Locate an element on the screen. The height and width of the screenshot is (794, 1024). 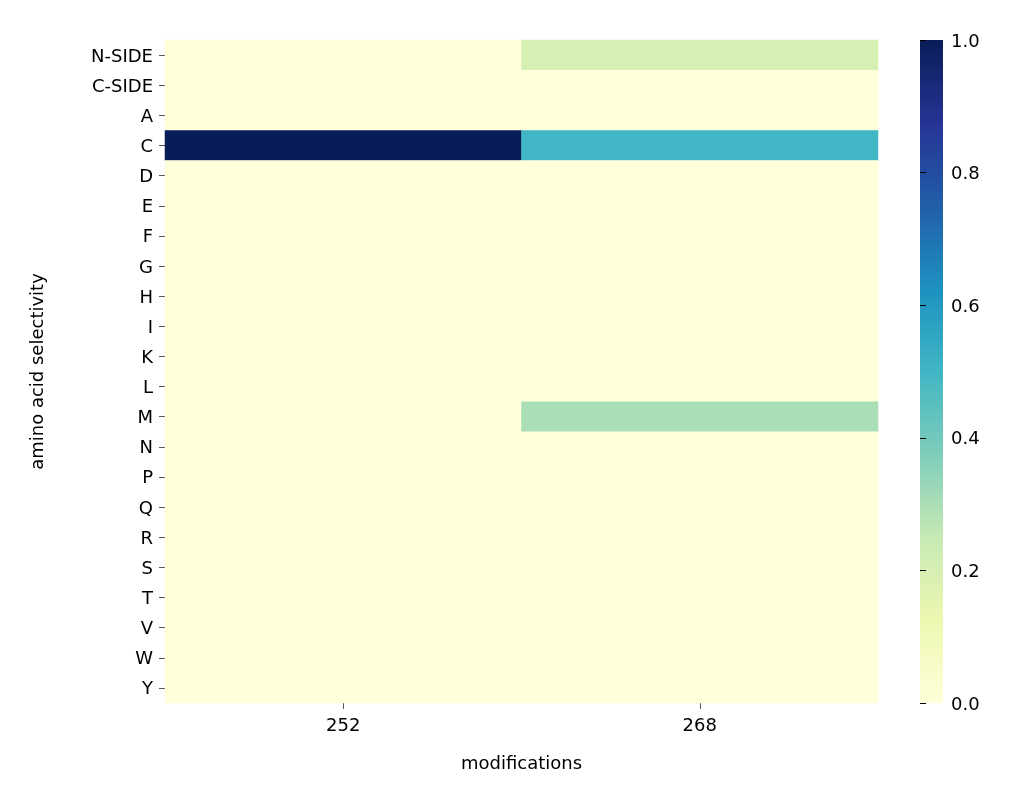
y-tick-label: I is located at coordinates (150, 326).